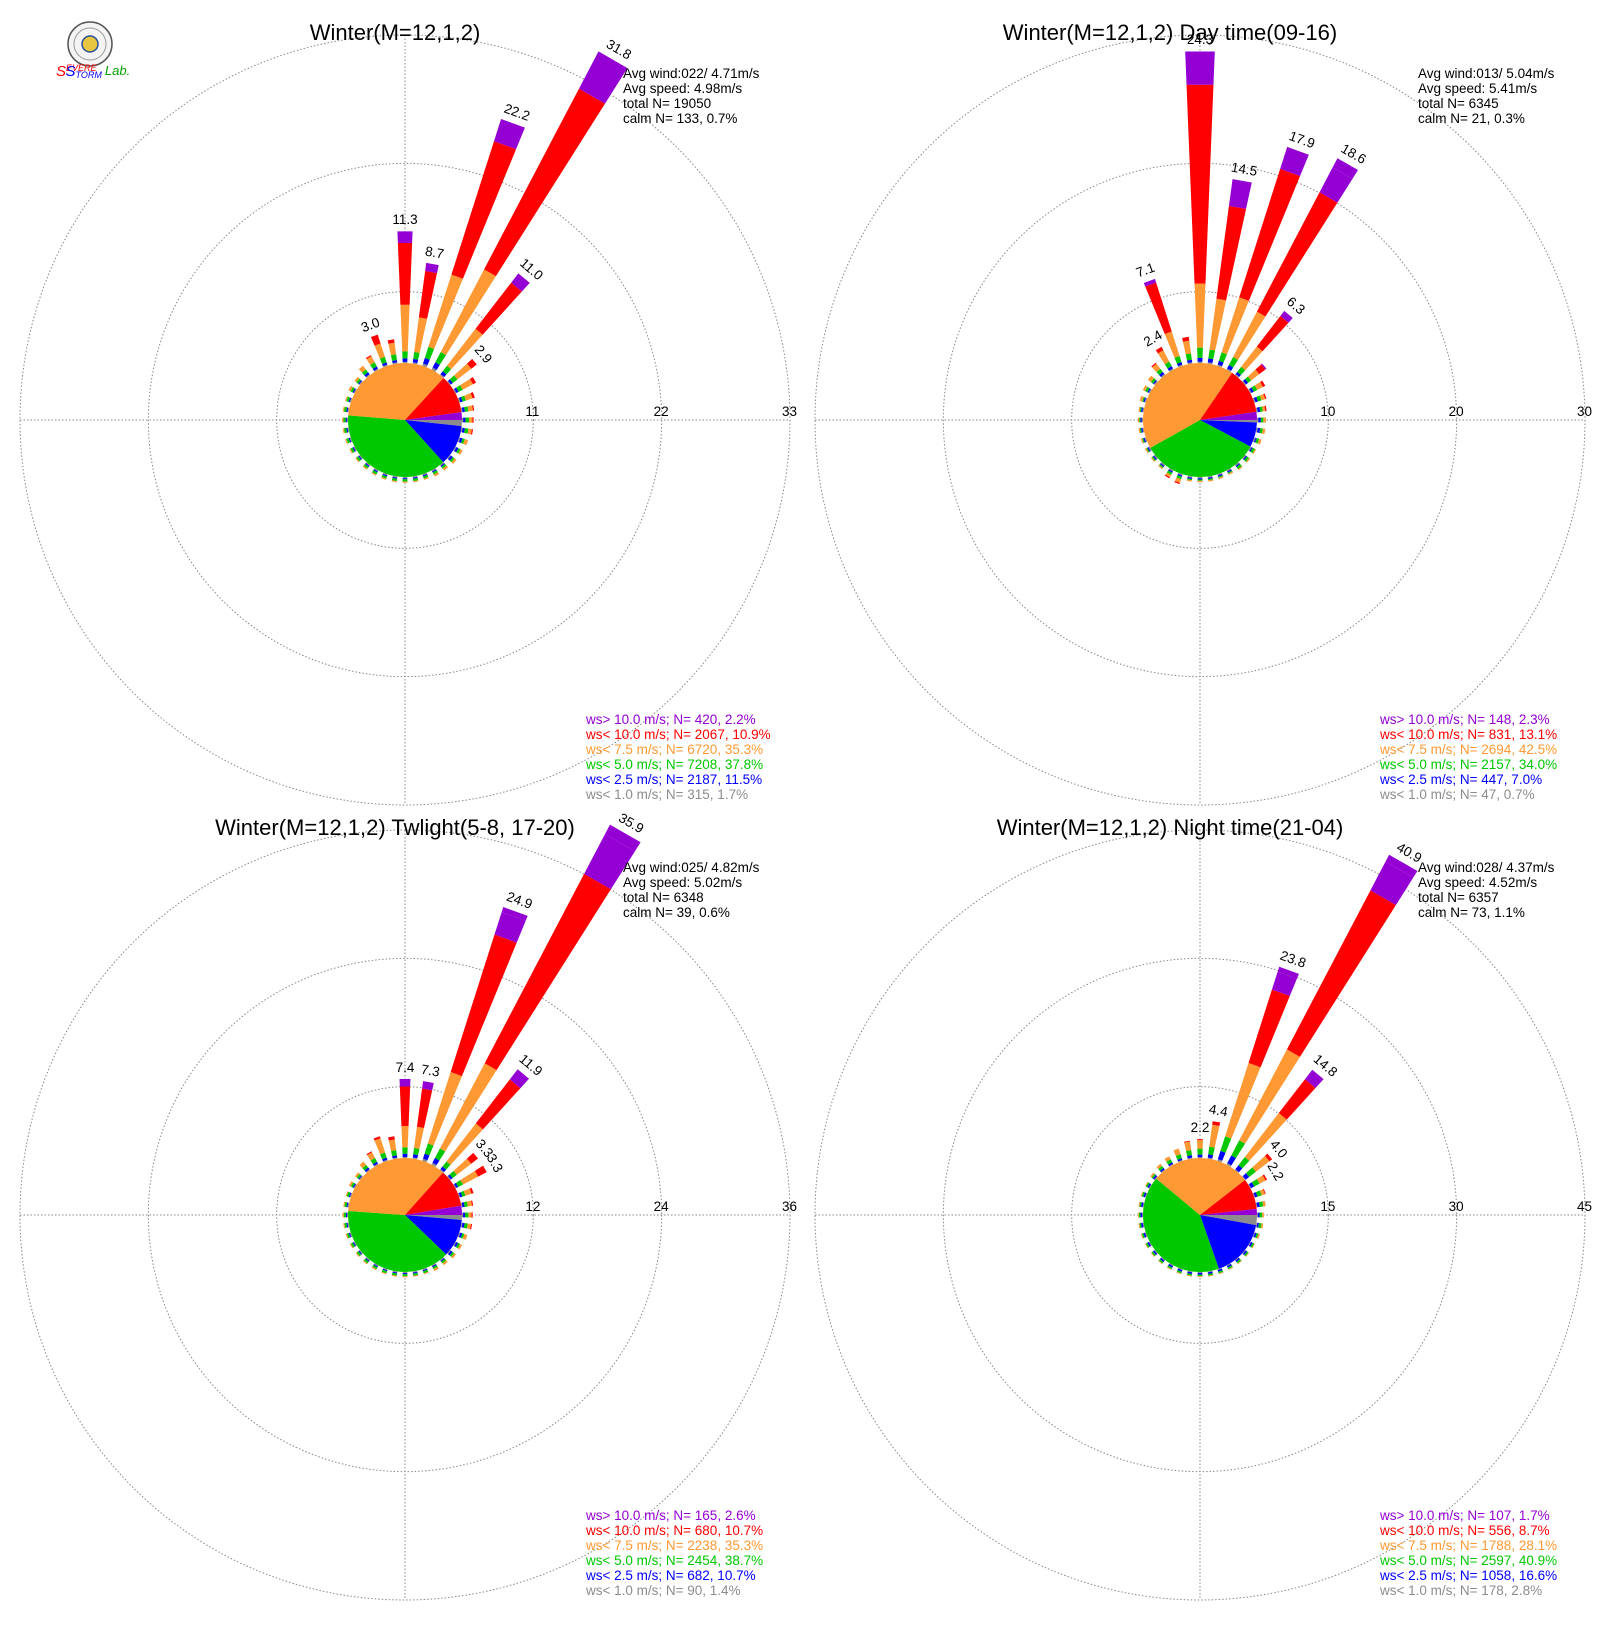 The height and width of the screenshot is (1640, 1620). Describe the element at coordinates (670, 719) in the screenshot. I see `legend-entry: ws> 10.0 m/s; N= 420, 2.2%` at that location.